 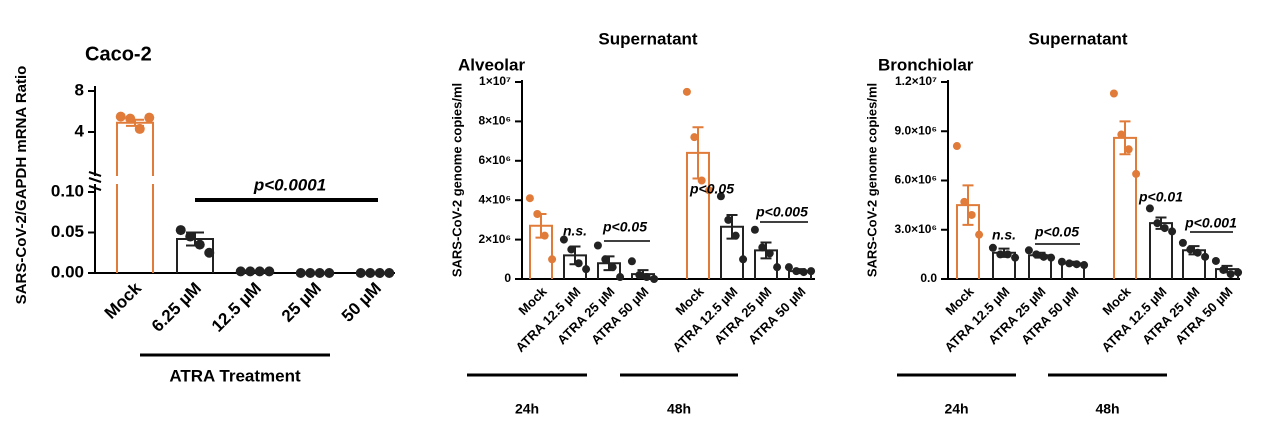 What do you see at coordinates (1160, 197) in the screenshot?
I see `annotation: p<0.01` at bounding box center [1160, 197].